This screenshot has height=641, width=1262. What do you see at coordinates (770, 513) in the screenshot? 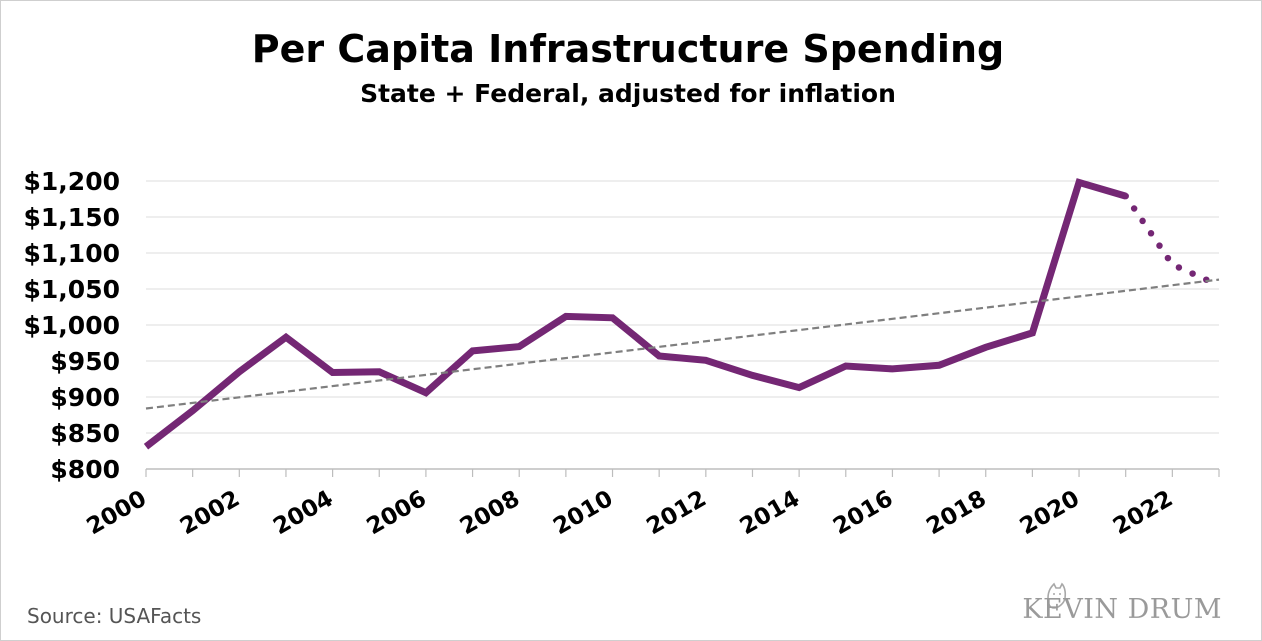
I see `x-tick-label: 2014` at bounding box center [770, 513].